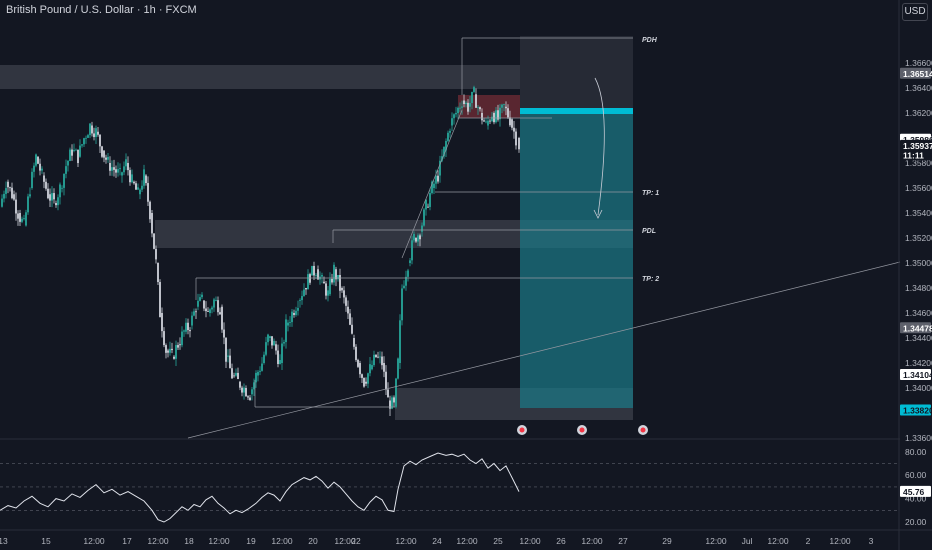 The image size is (932, 550). I want to click on price-tick: 1.35000, so click(918, 263).